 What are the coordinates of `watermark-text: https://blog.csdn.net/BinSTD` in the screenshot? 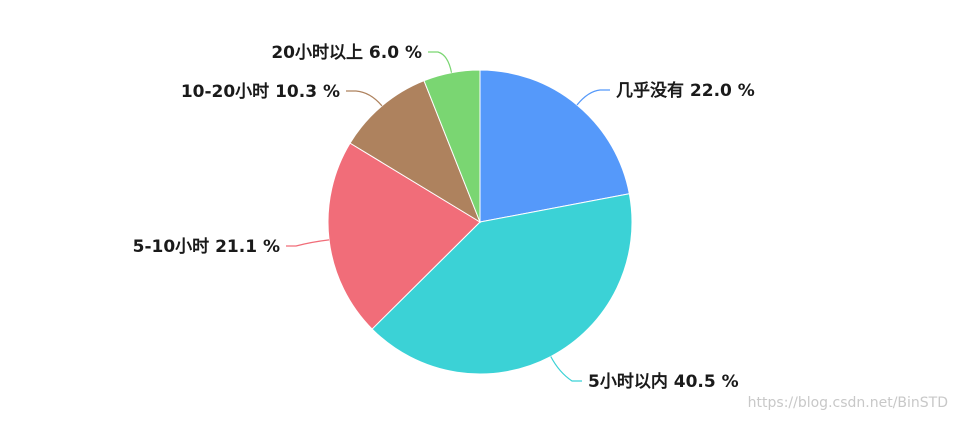 It's located at (847, 403).